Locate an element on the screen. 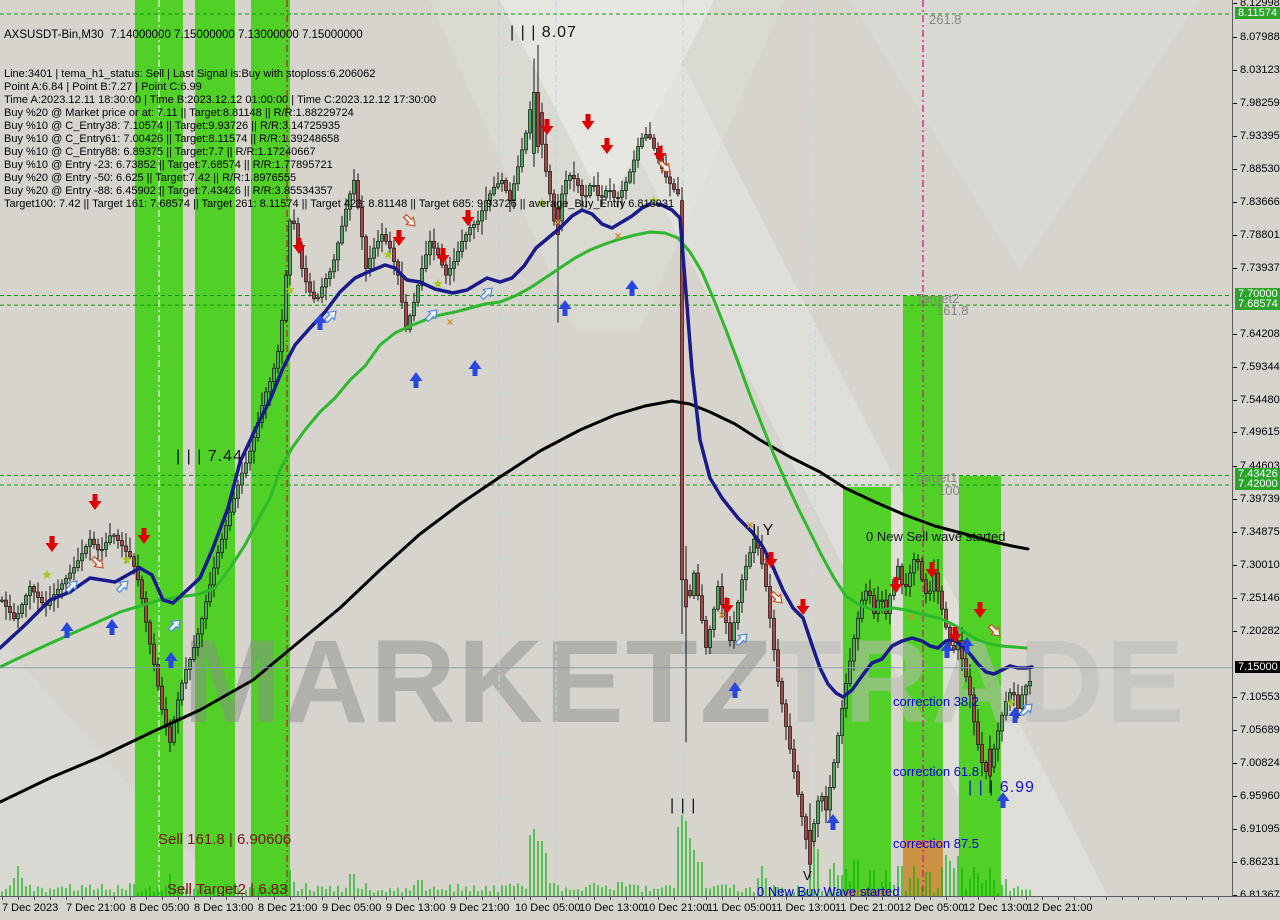  annotation: | | | 8.07 is located at coordinates (543, 32).